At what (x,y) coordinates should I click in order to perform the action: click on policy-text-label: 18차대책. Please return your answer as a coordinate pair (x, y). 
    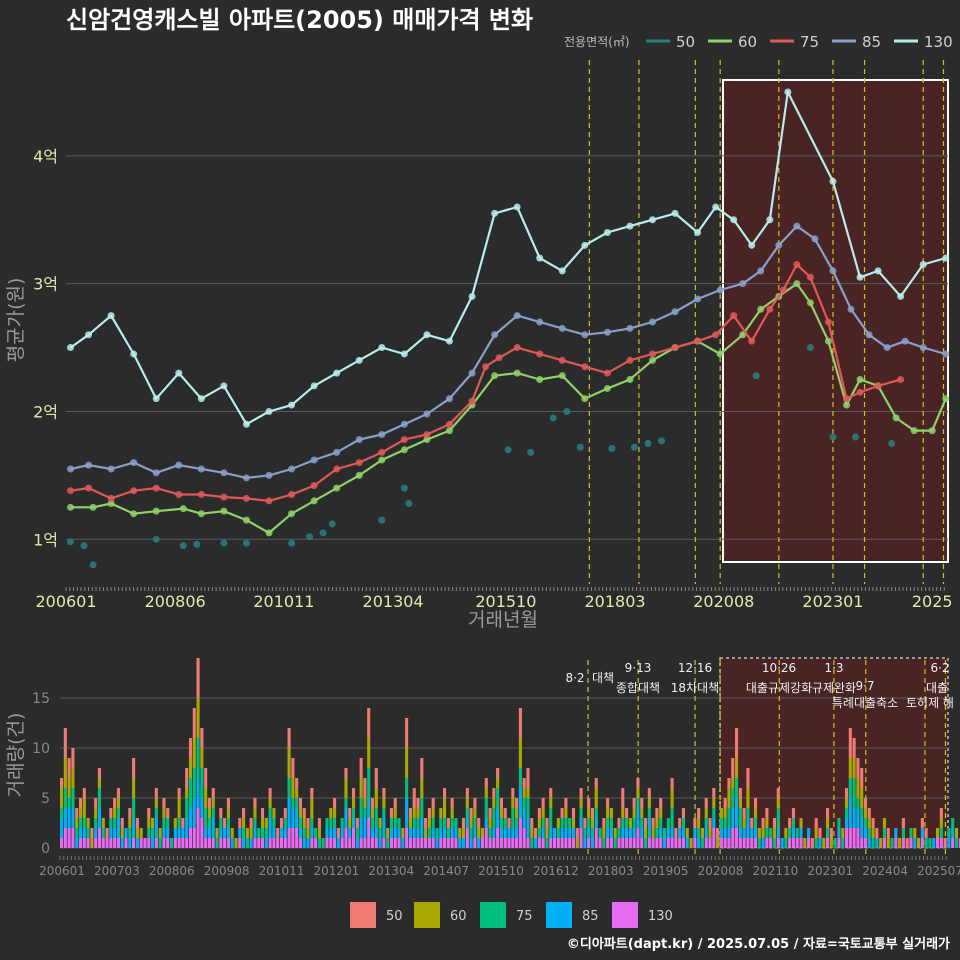
    Looking at the image, I should click on (695, 687).